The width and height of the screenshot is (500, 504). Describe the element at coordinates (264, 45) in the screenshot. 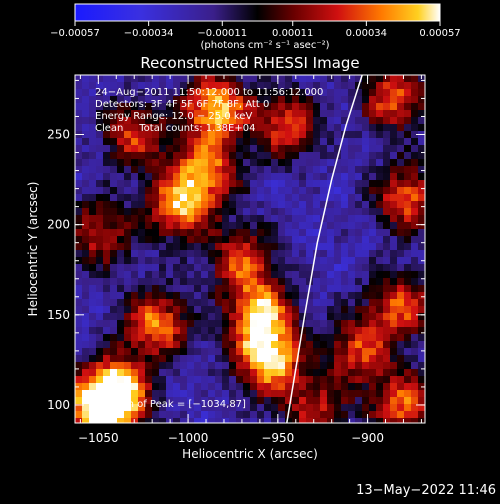

I see `colorbar-units-label: (photons cm⁻² s⁻¹ asec⁻²)` at that location.